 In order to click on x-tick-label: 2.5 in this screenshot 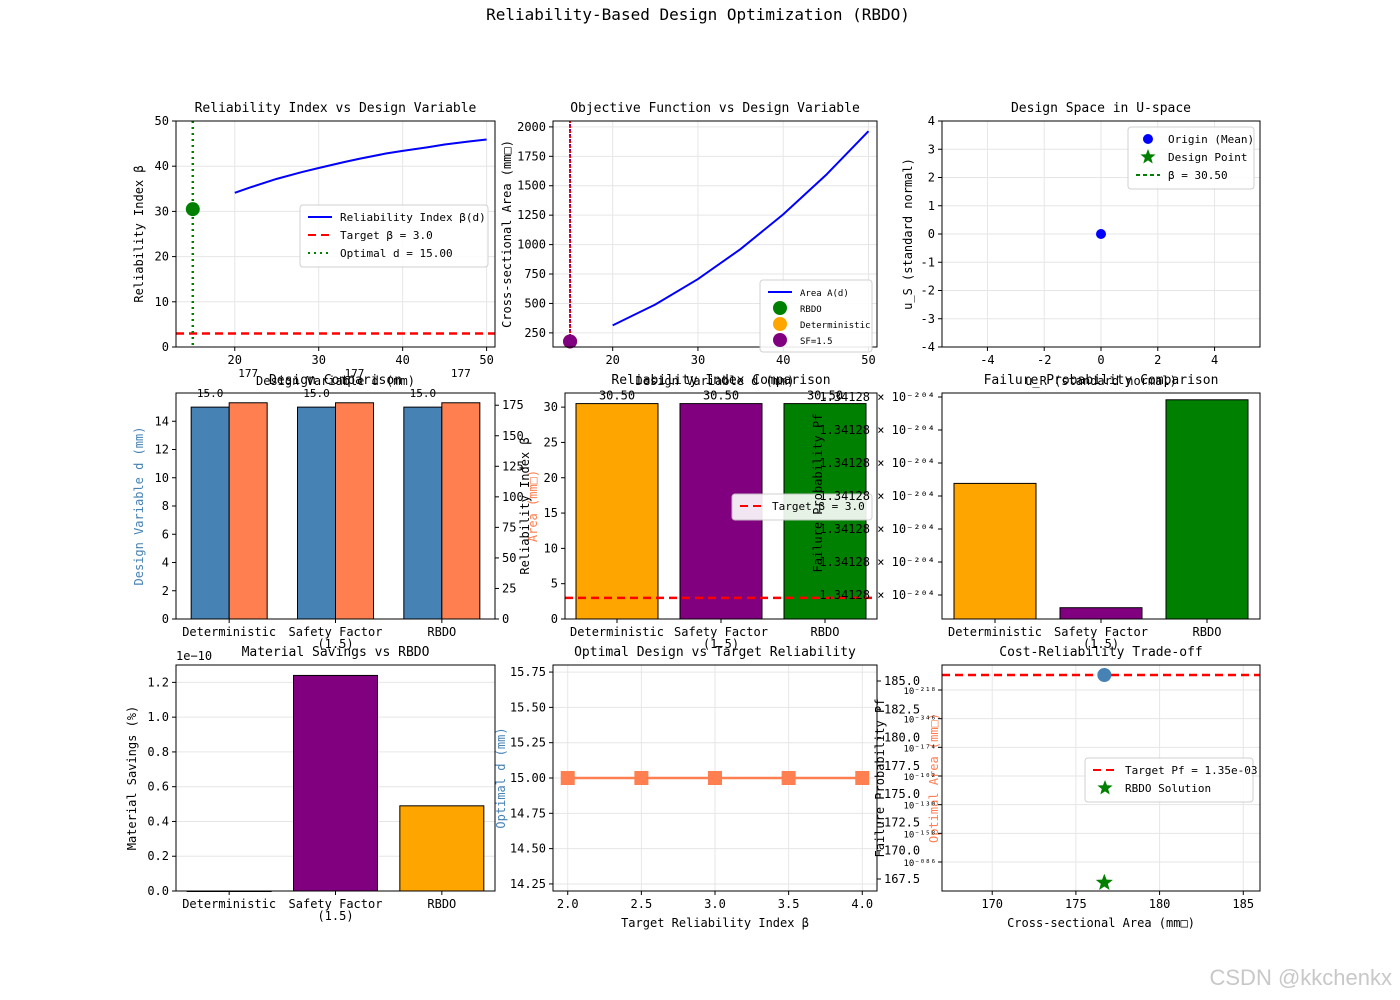, I will do `click(642, 904)`.